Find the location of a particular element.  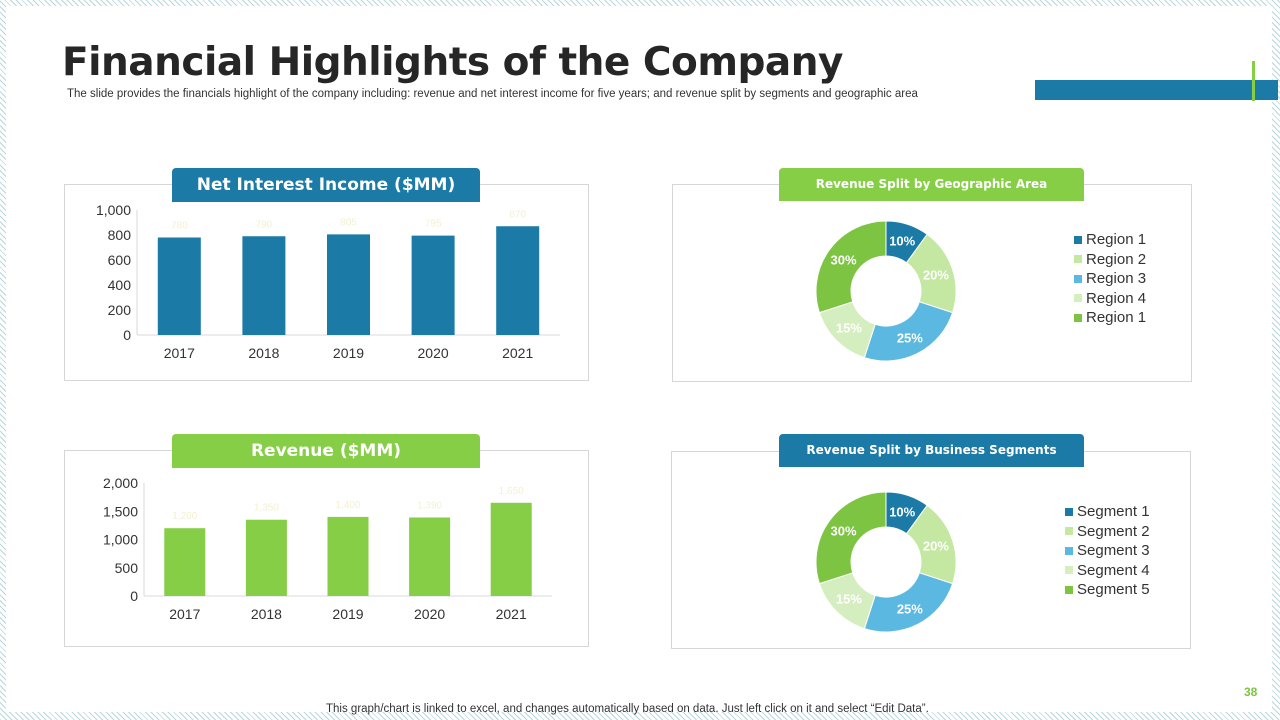

legend-item: Segment 5 is located at coordinates (1107, 590).